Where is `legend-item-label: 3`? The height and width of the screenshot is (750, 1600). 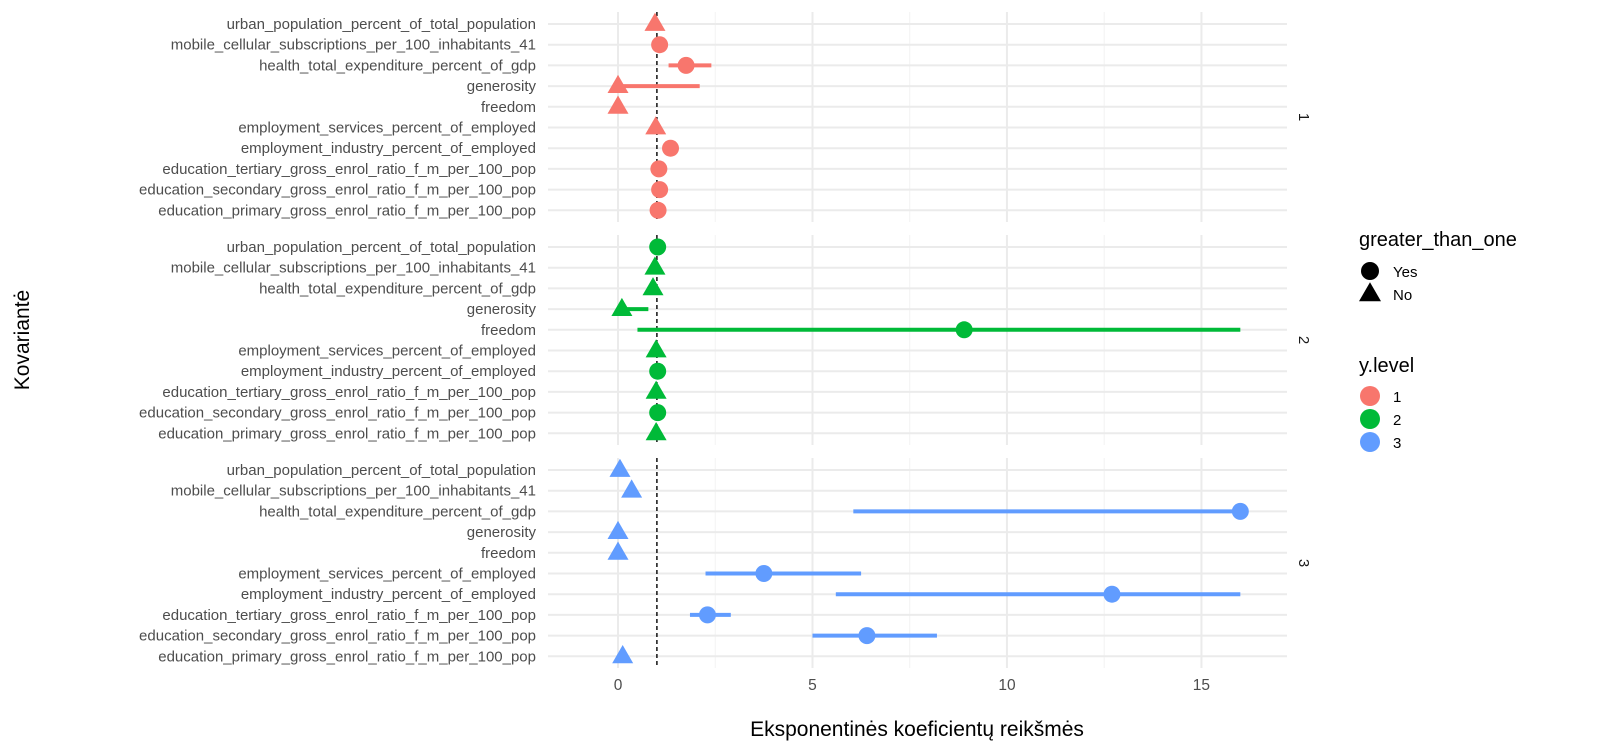 legend-item-label: 3 is located at coordinates (1397, 443).